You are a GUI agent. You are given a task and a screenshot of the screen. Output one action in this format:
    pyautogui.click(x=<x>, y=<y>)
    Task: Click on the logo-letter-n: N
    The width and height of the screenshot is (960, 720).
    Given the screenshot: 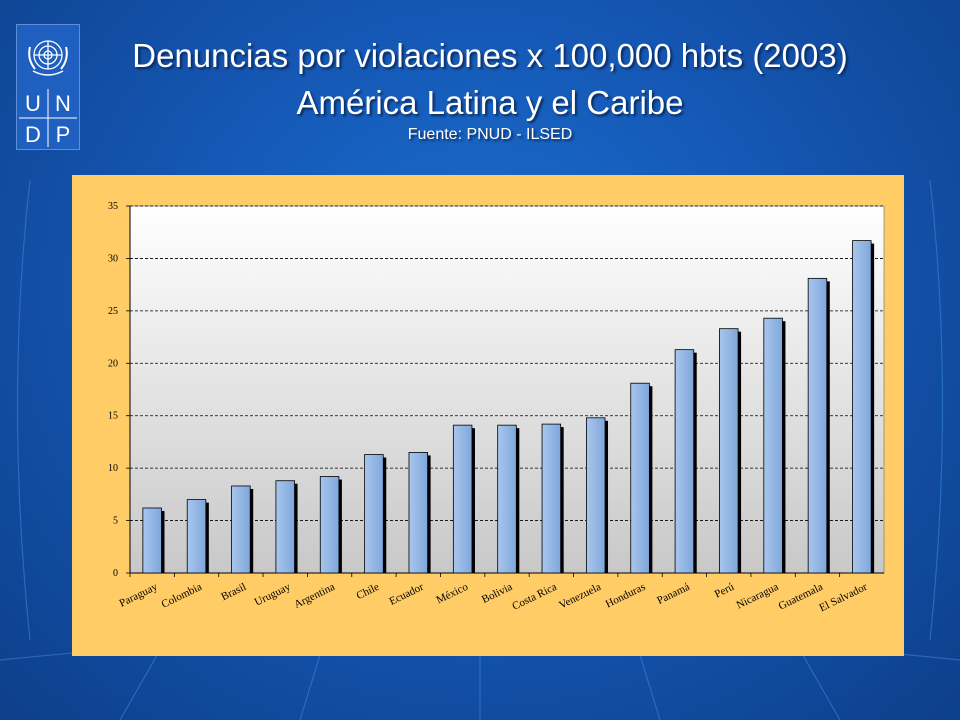 What is the action you would take?
    pyautogui.click(x=63, y=103)
    